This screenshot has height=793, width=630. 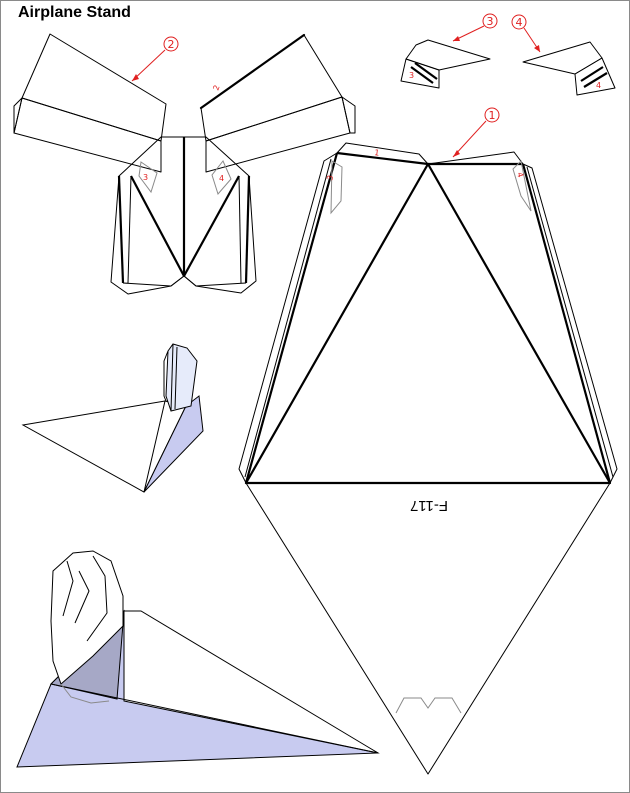 I want to click on svg-text: 3, so click(x=490, y=21).